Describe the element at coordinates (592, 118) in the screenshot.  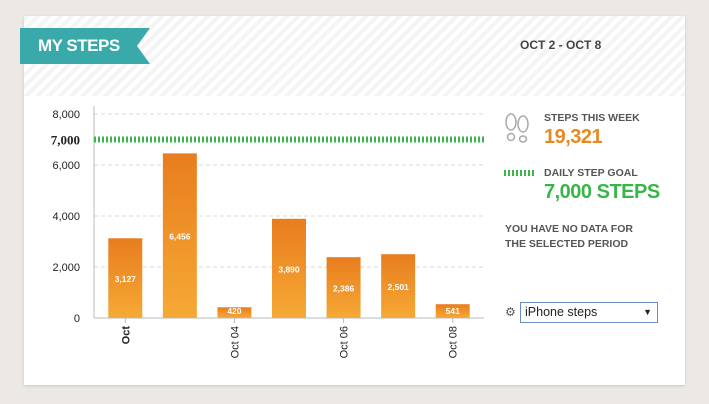
I see `steps-this-week-label: STEPS THIS WEEK` at that location.